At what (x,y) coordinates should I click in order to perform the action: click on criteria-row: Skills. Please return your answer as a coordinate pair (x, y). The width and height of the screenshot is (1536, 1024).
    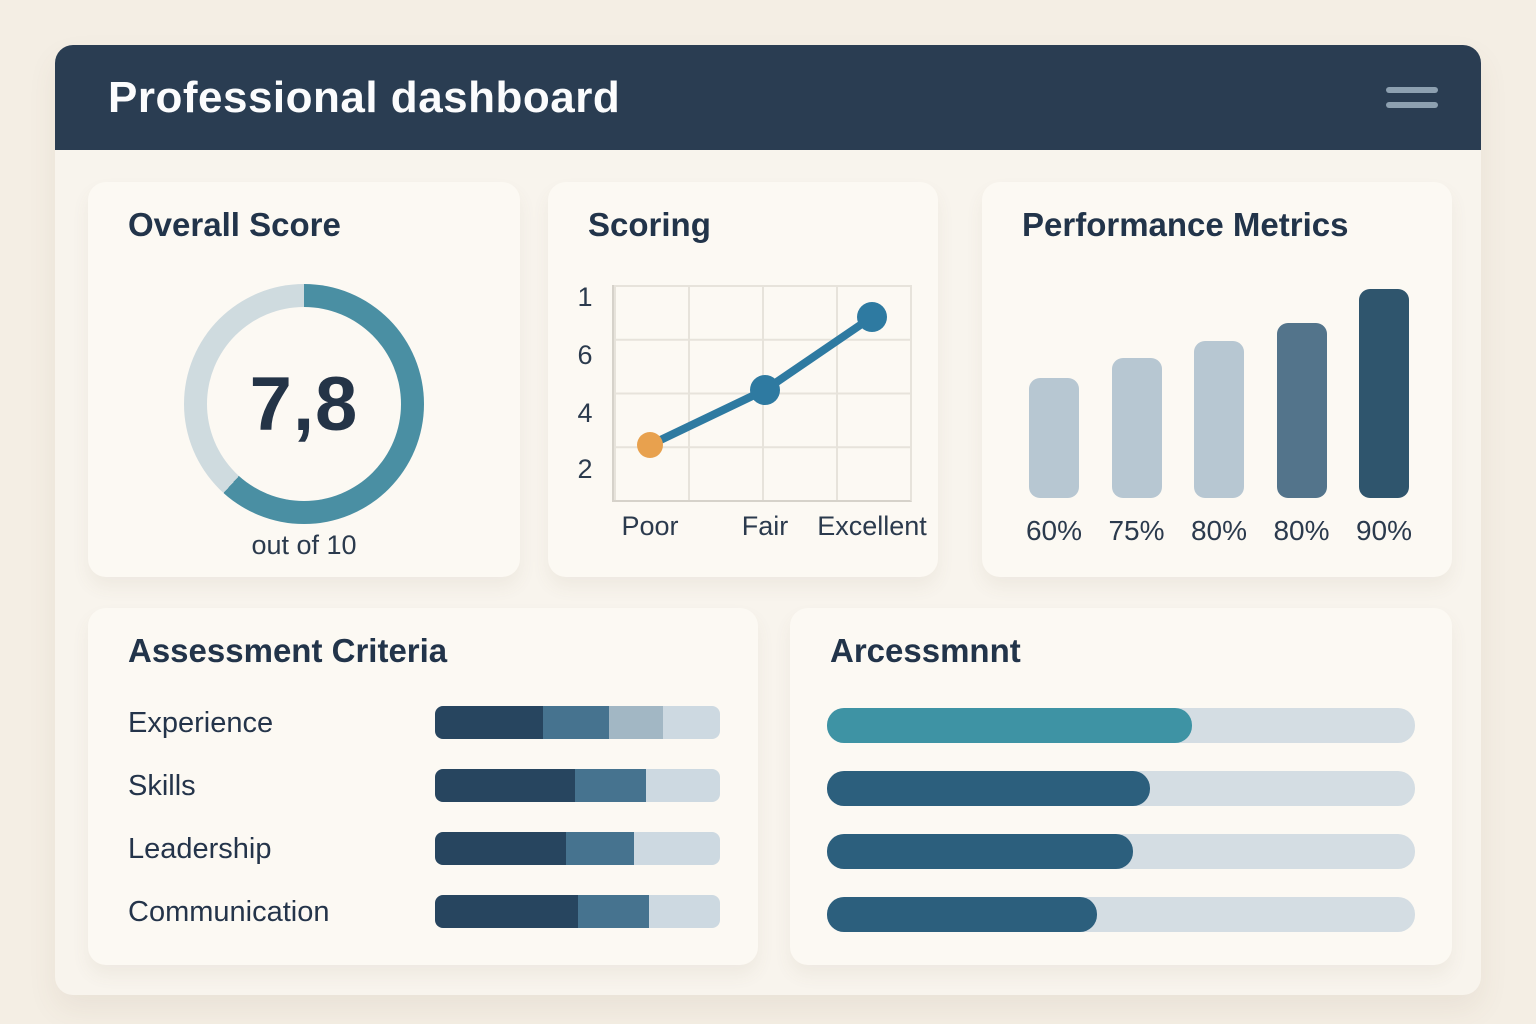
    Looking at the image, I should click on (424, 786).